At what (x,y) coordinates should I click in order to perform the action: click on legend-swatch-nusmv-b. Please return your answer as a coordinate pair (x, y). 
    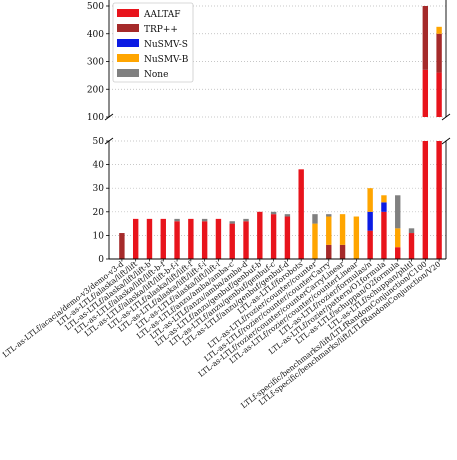
    Looking at the image, I should click on (128, 58).